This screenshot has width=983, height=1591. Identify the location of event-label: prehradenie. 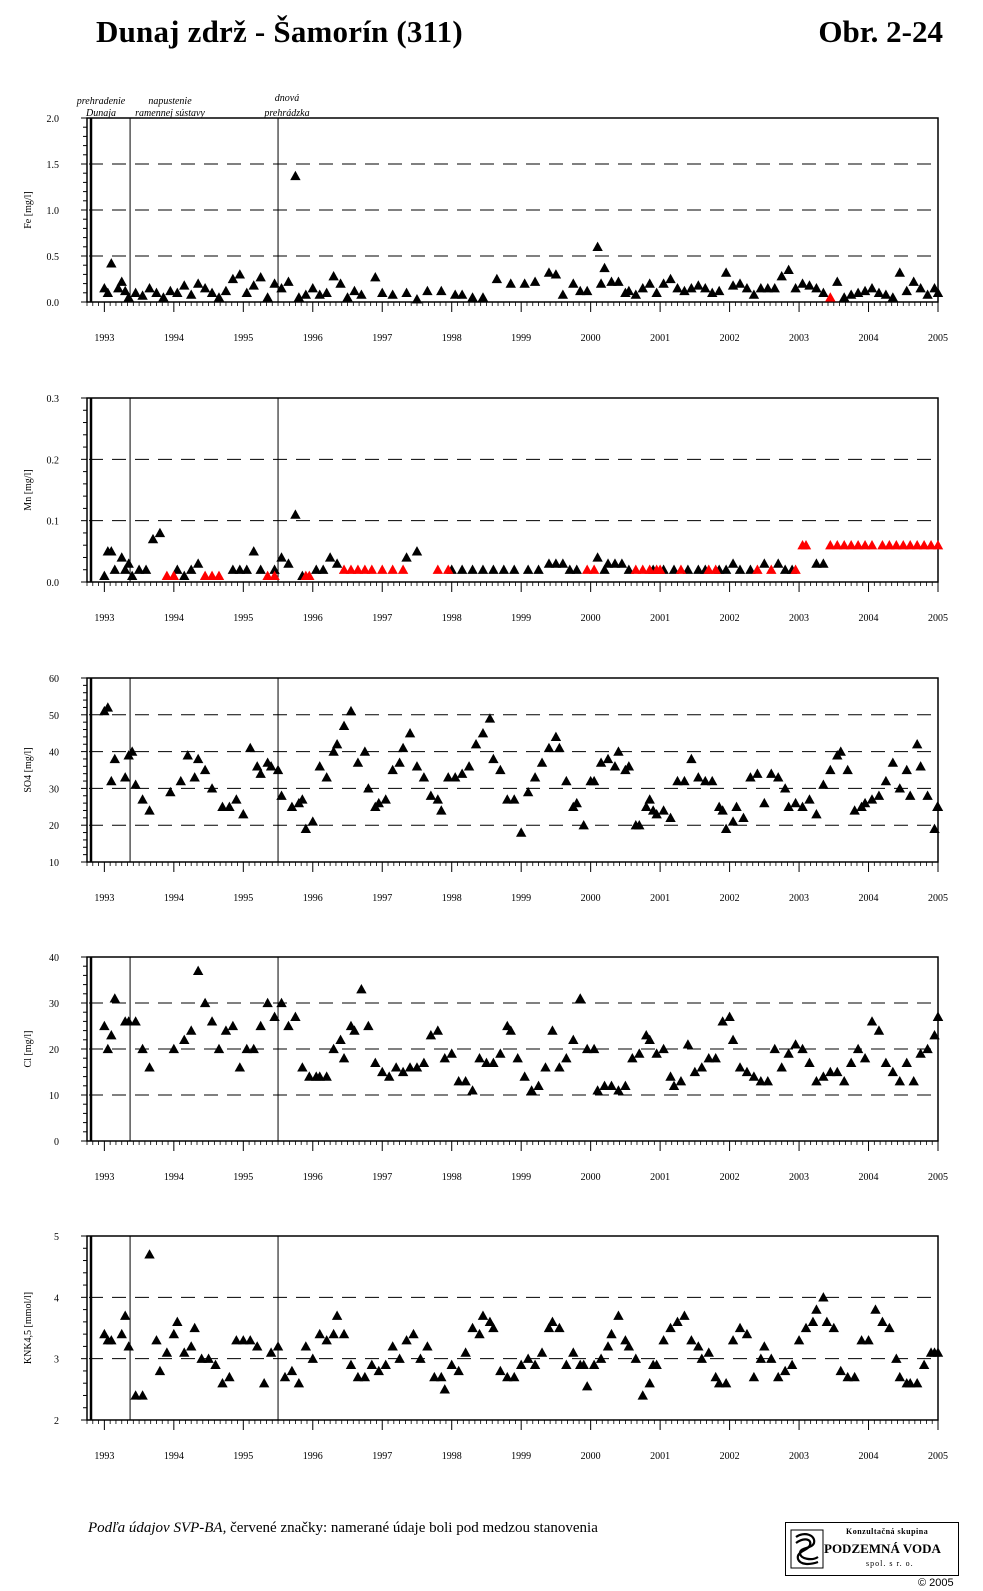
(101, 101).